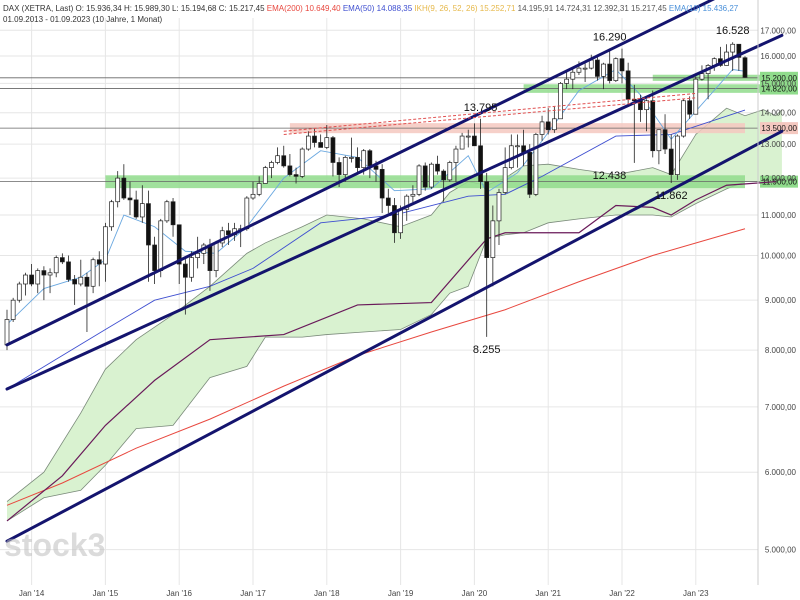 The width and height of the screenshot is (800, 600). What do you see at coordinates (253, 593) in the screenshot?
I see `x-tick-label: Jan '17` at bounding box center [253, 593].